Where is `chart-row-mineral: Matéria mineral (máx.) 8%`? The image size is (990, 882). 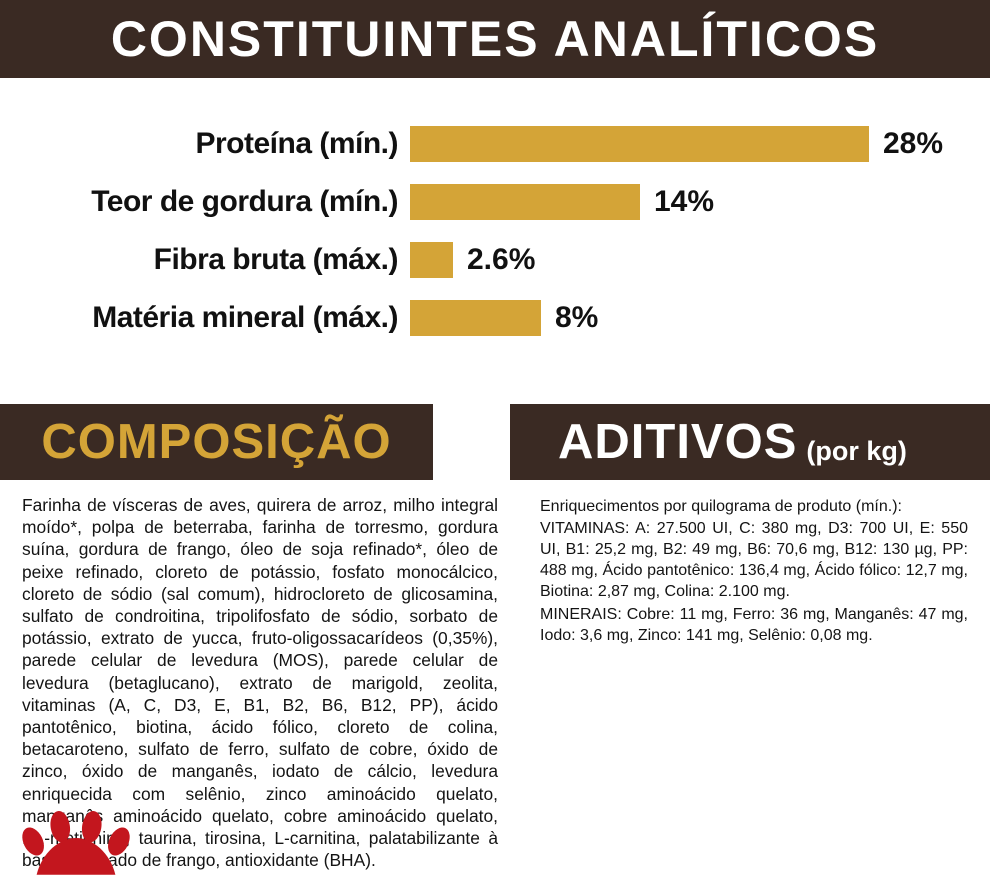 chart-row-mineral: Matéria mineral (máx.) 8% is located at coordinates (495, 318).